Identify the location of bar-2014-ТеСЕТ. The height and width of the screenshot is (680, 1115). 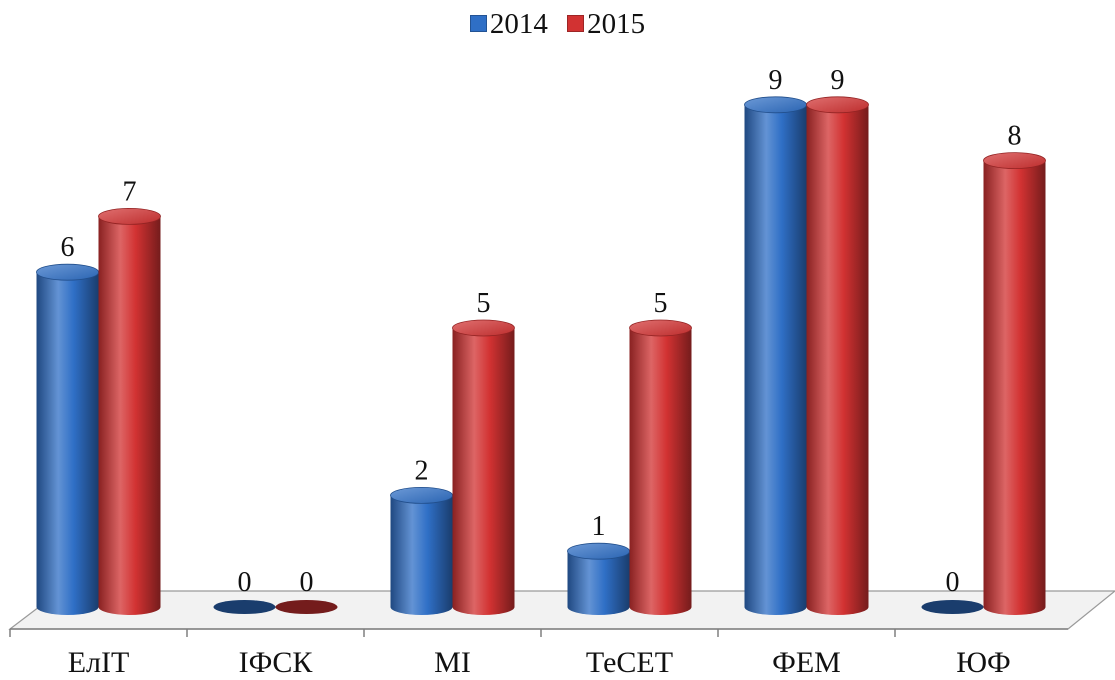
(598, 583).